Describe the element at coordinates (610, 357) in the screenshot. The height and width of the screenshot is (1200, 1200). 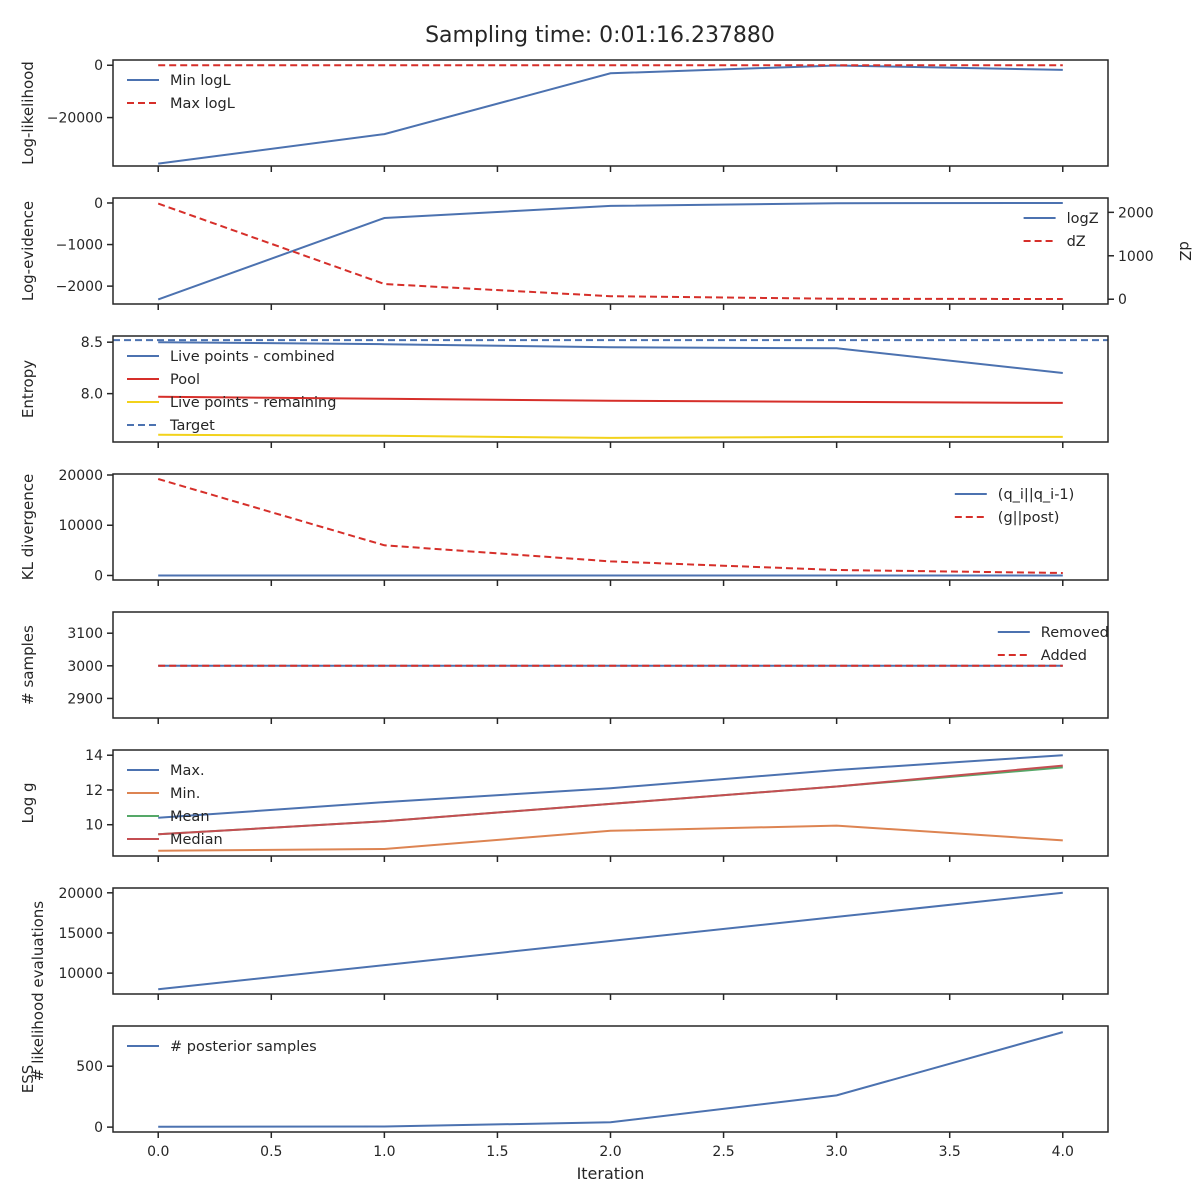
I see `series-line-live-points-combined` at that location.